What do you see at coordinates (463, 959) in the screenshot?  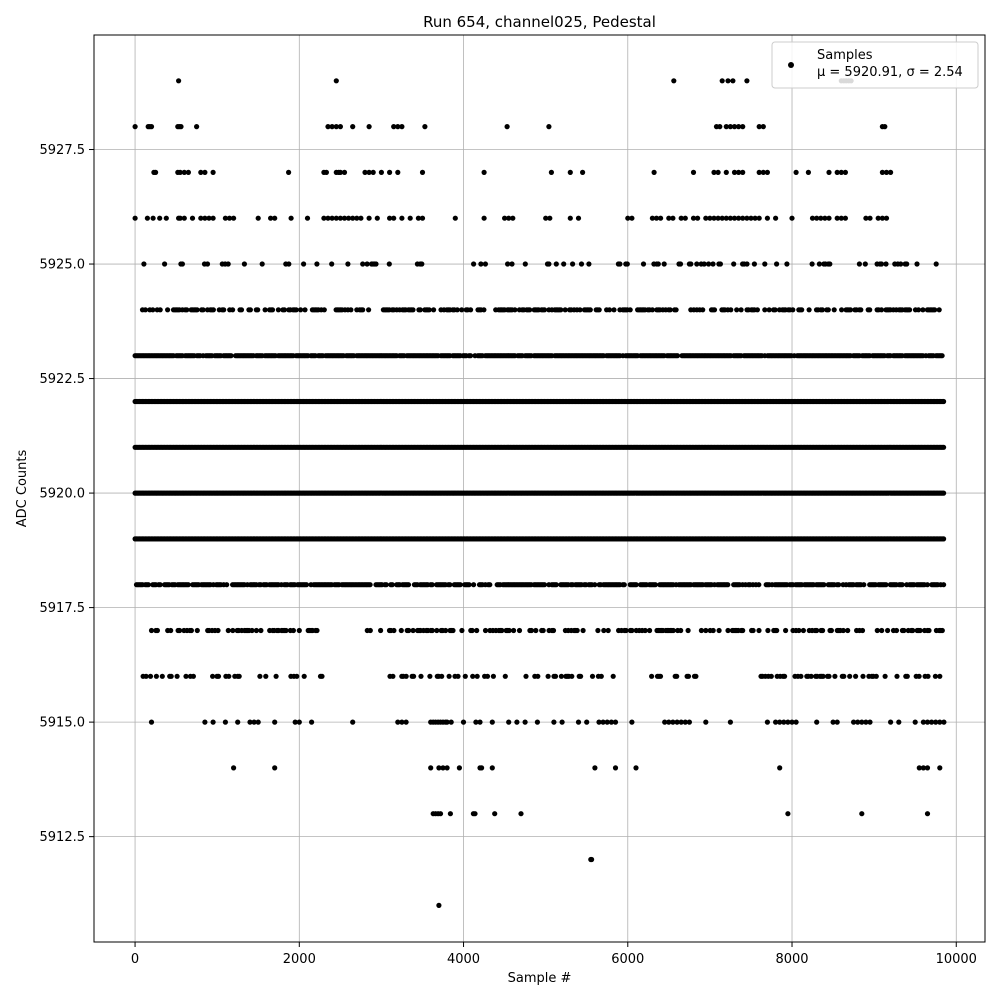 I see `x-tick-label: 4000` at bounding box center [463, 959].